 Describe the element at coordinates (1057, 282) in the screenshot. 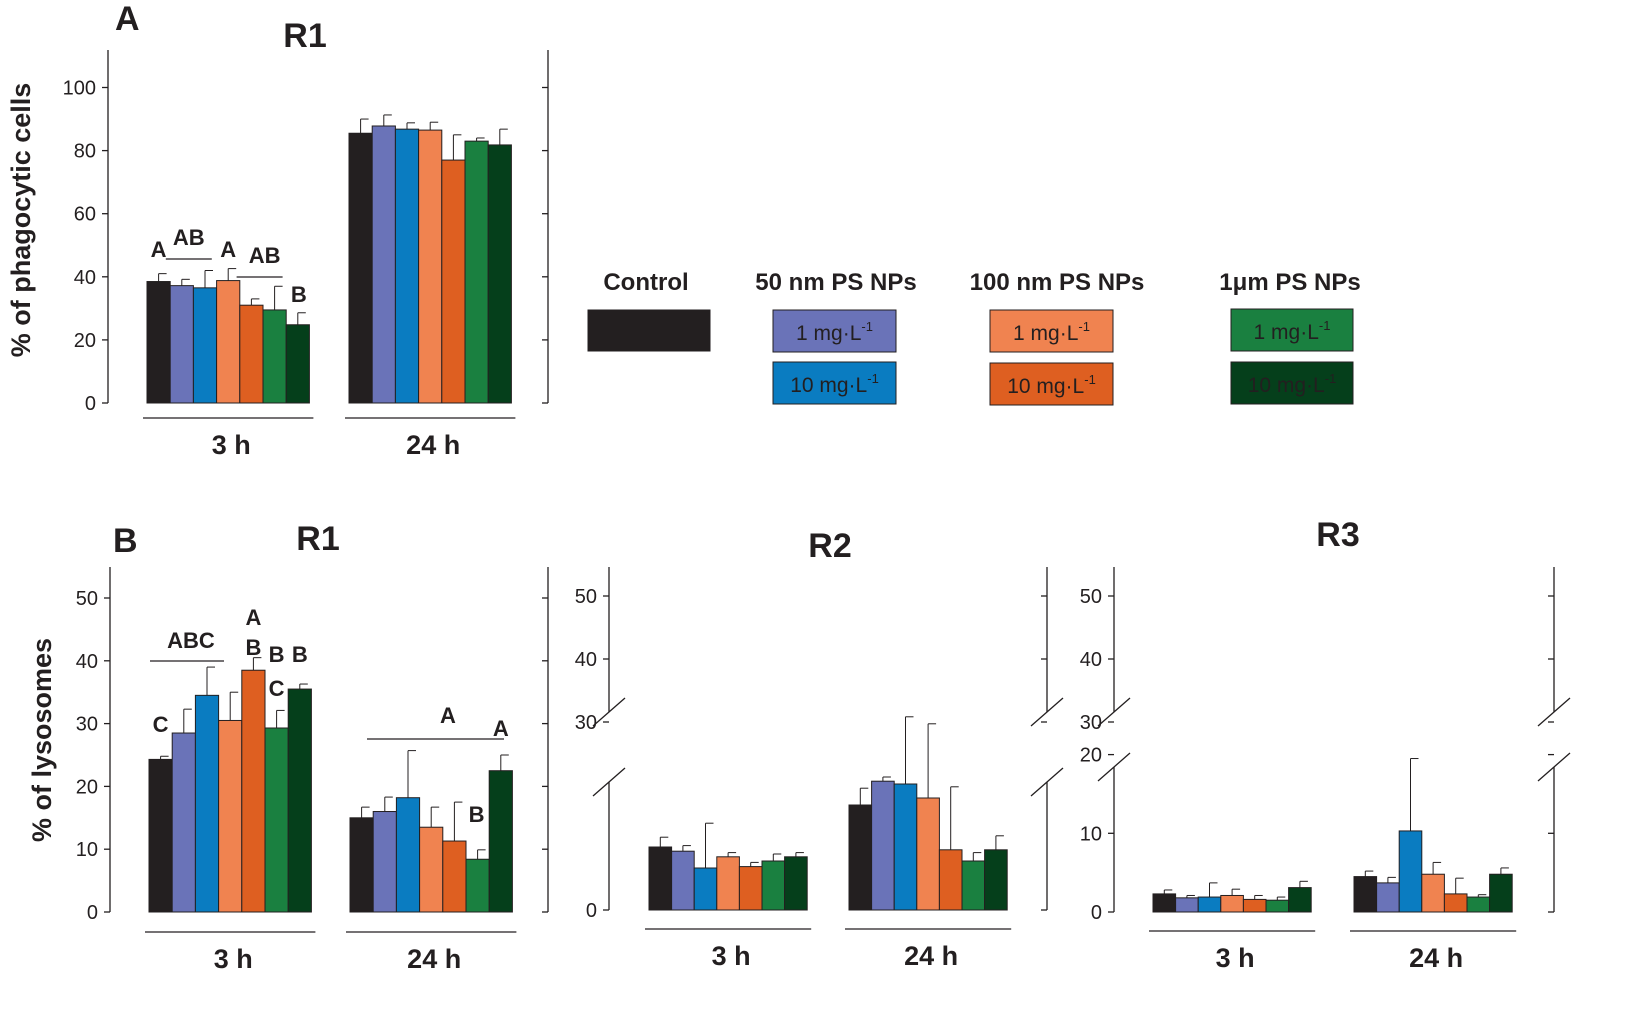

I see `legend-group-title: 100 nm PS NPs` at that location.